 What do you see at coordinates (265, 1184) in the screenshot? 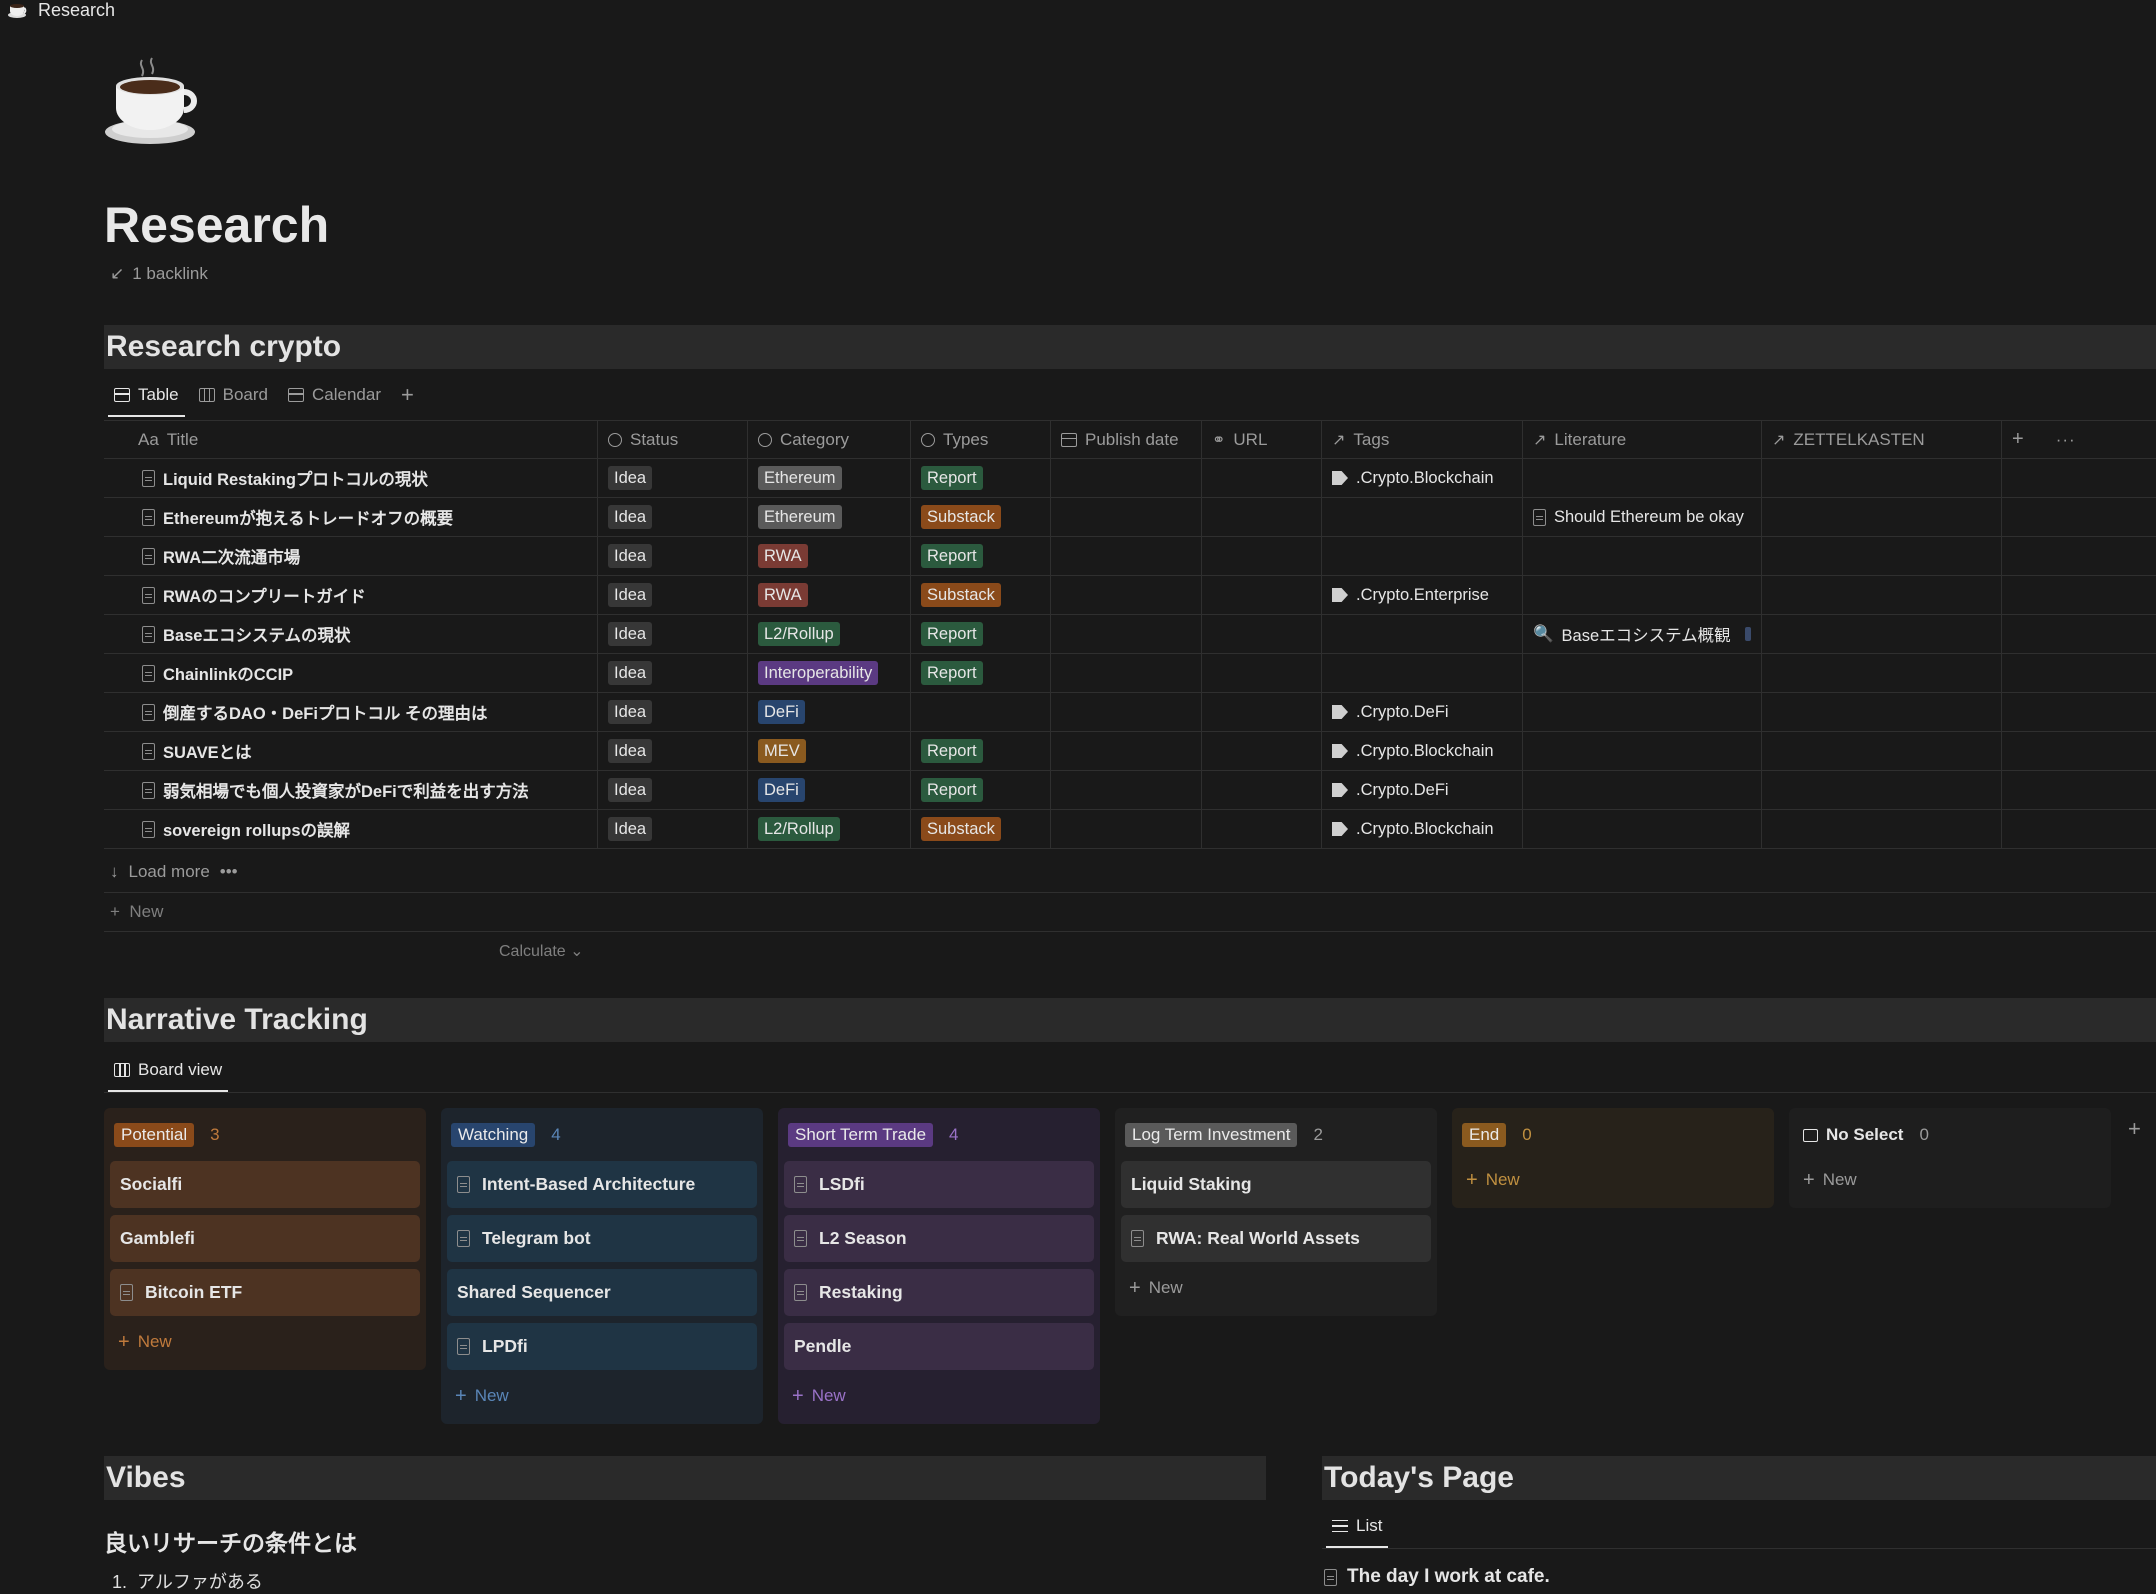
I see `board-card: Socialfi` at bounding box center [265, 1184].